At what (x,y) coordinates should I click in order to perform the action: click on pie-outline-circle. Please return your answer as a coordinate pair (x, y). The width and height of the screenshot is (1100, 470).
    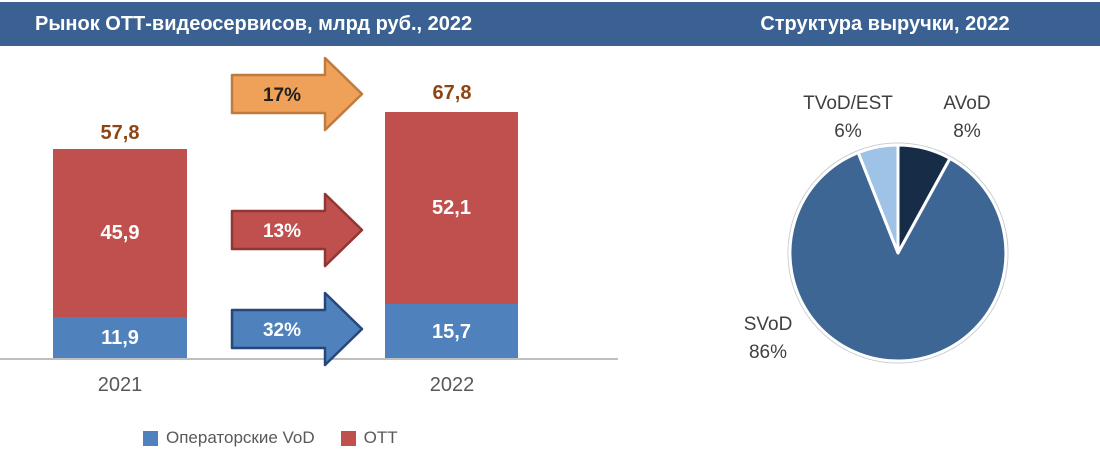
    Looking at the image, I should click on (898, 253).